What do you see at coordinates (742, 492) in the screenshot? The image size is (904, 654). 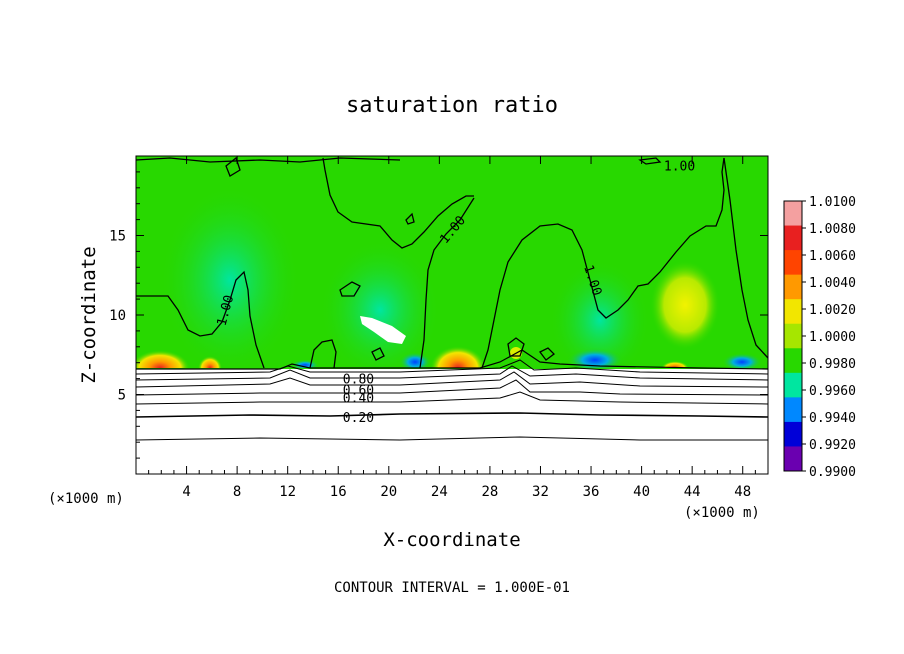 I see `x-tick-label: 48` at bounding box center [742, 492].